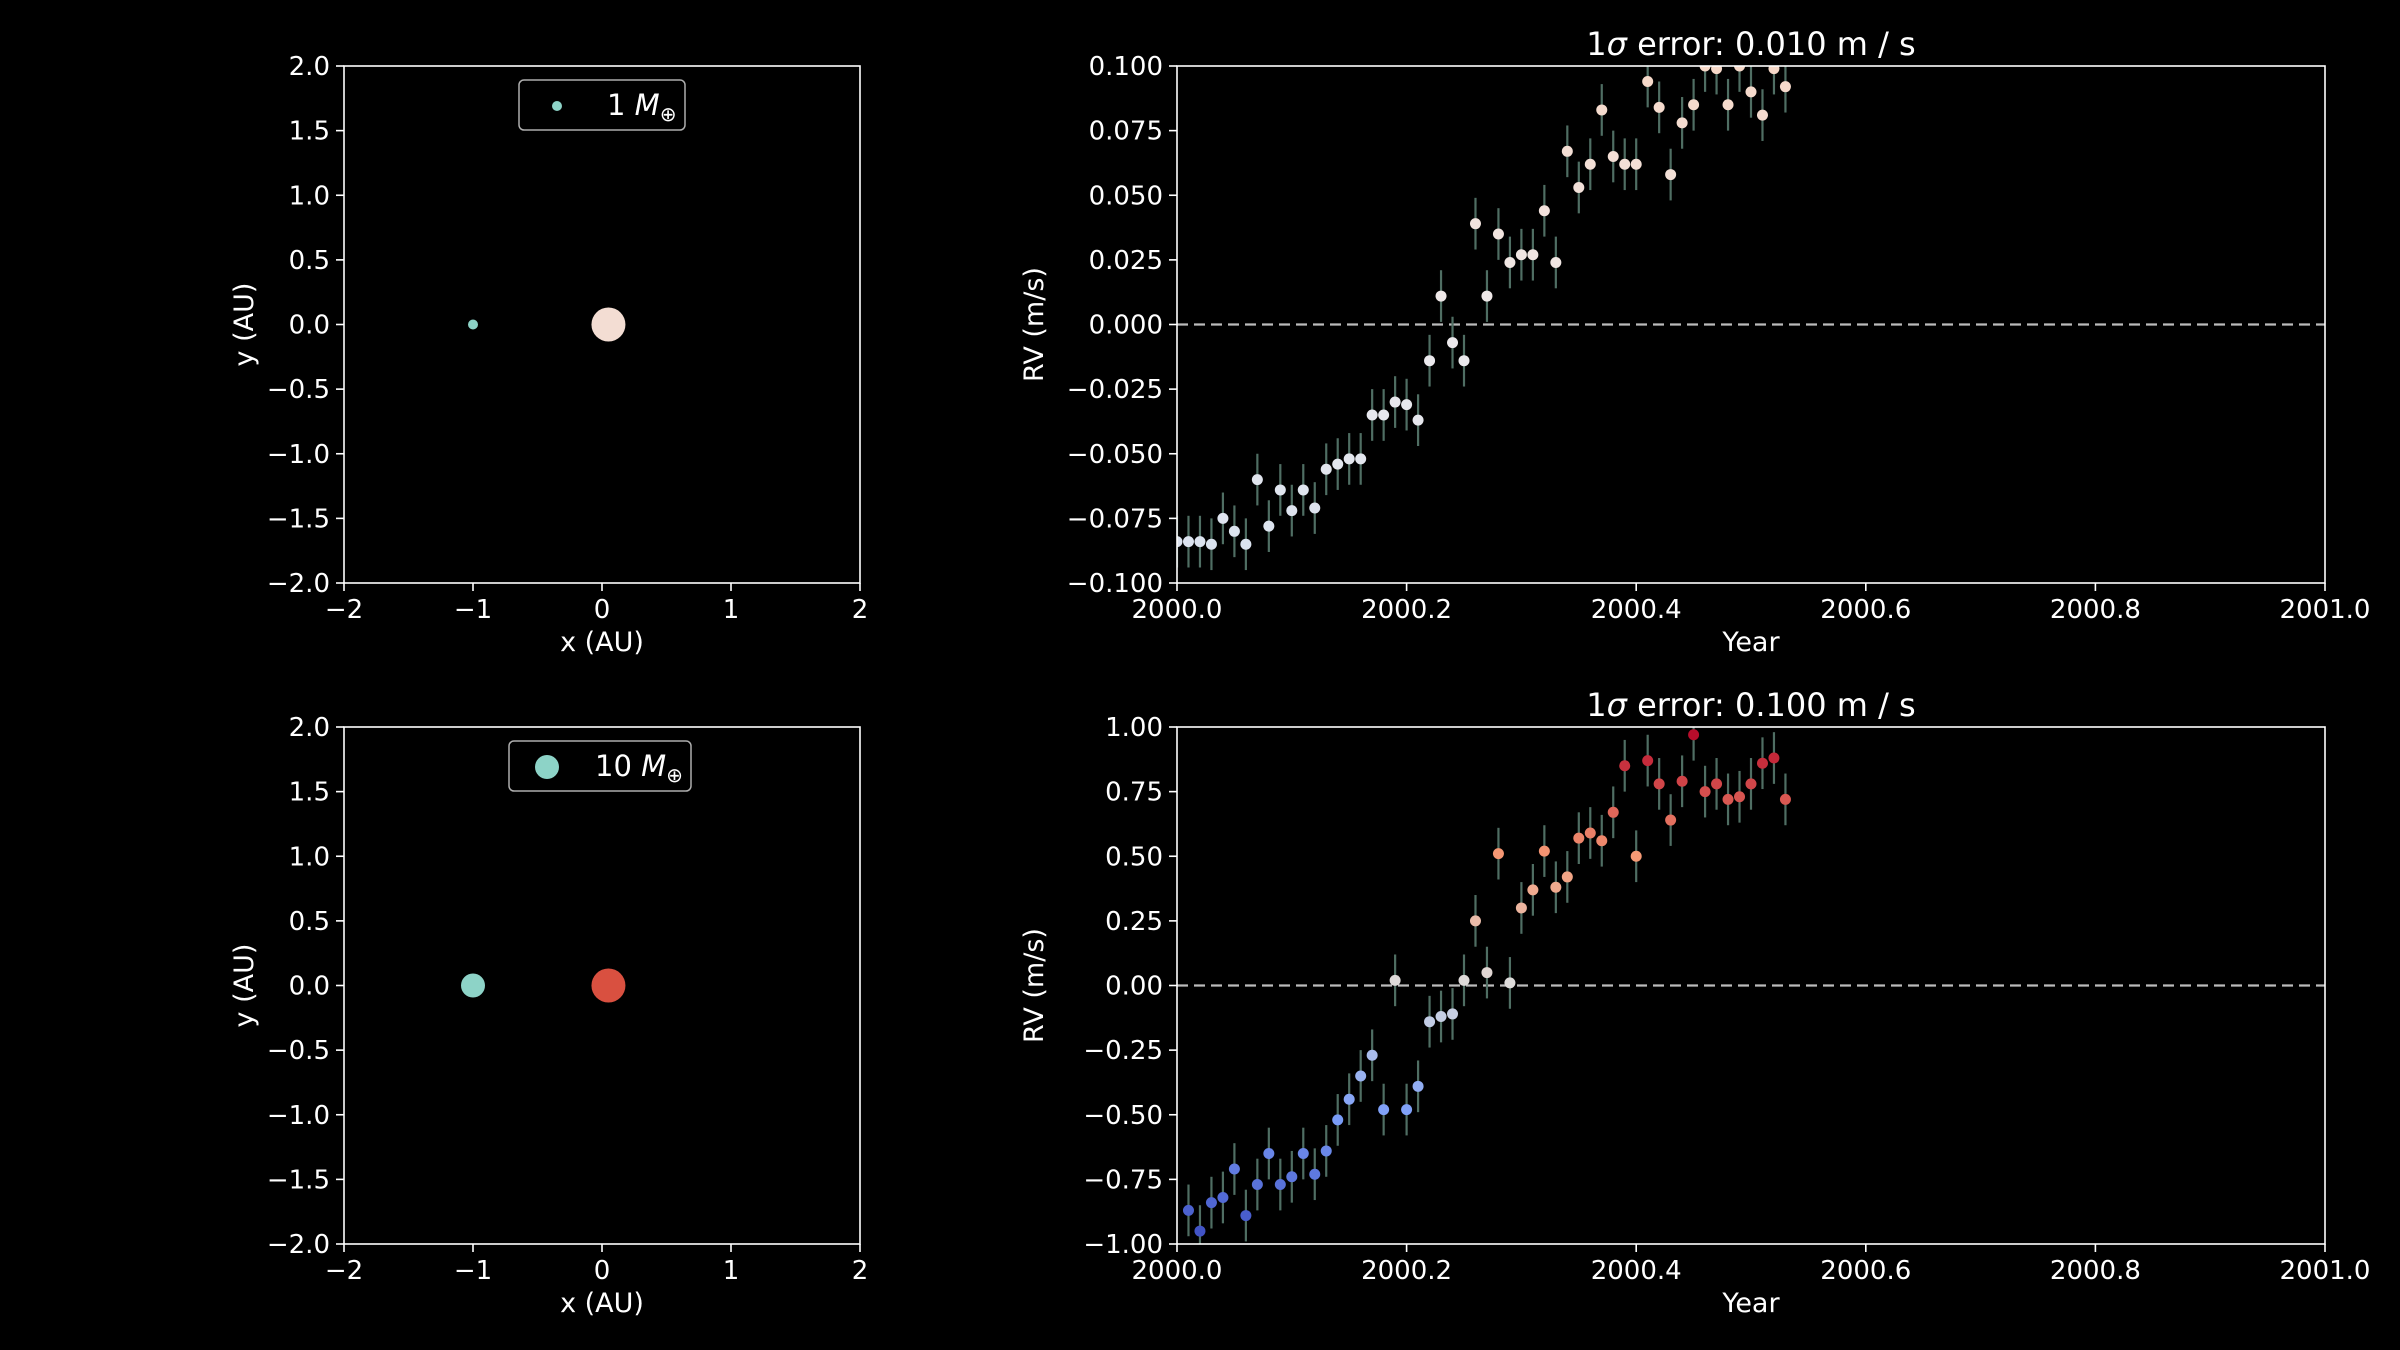  I want to click on y-tick-label: −1.00, so click(1123, 1245).